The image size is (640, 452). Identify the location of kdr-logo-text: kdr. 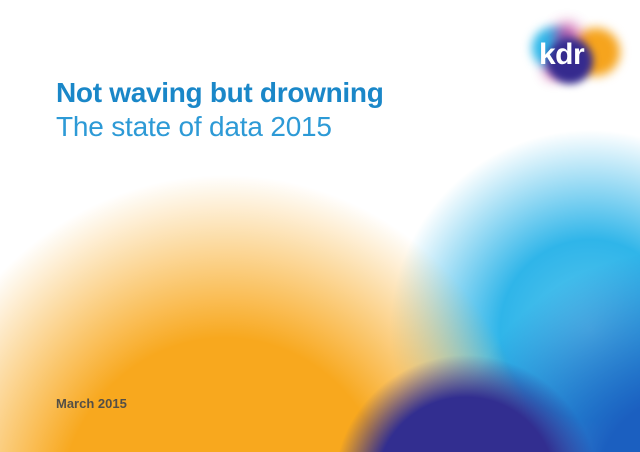
(562, 54).